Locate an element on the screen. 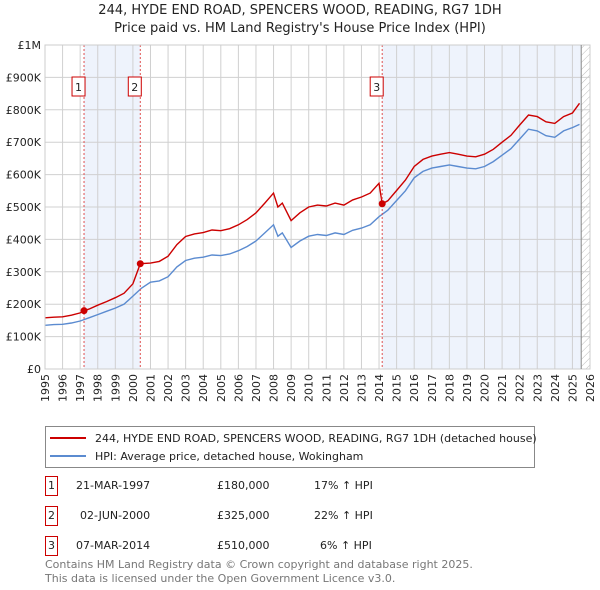 The image size is (600, 590). legend-swatch-red is located at coordinates (68, 438).